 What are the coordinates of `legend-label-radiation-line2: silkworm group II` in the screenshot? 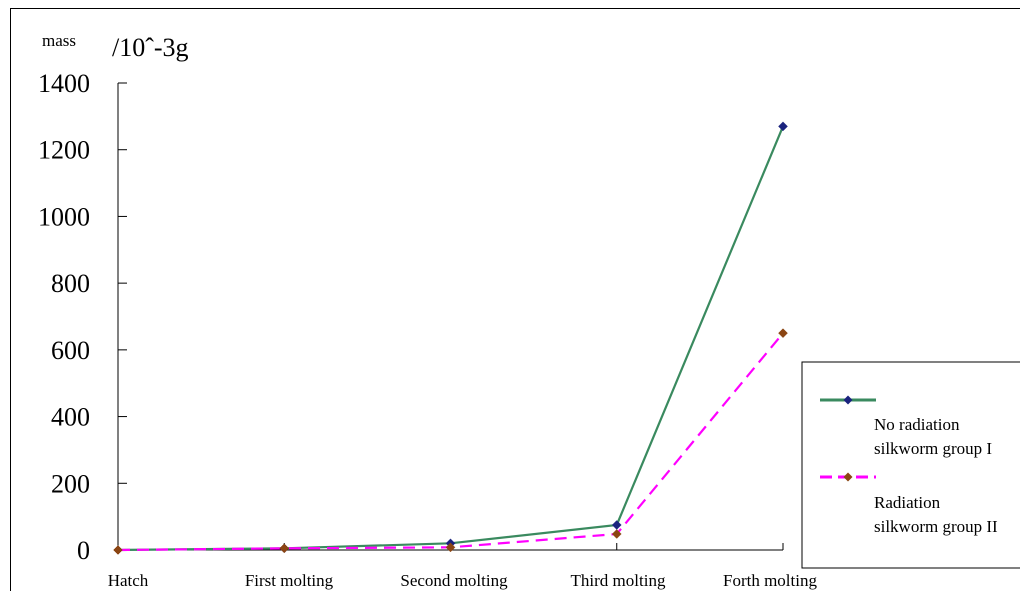 It's located at (936, 526).